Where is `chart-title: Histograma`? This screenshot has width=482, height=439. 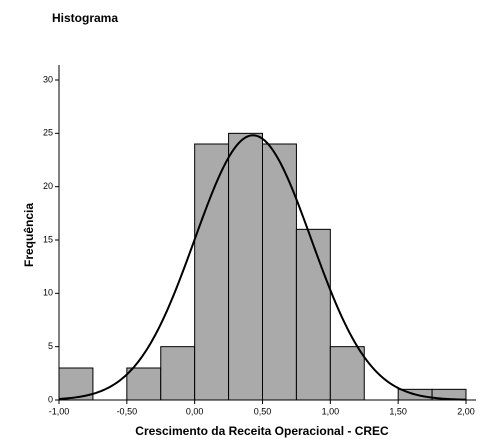
chart-title: Histograma is located at coordinates (85, 18).